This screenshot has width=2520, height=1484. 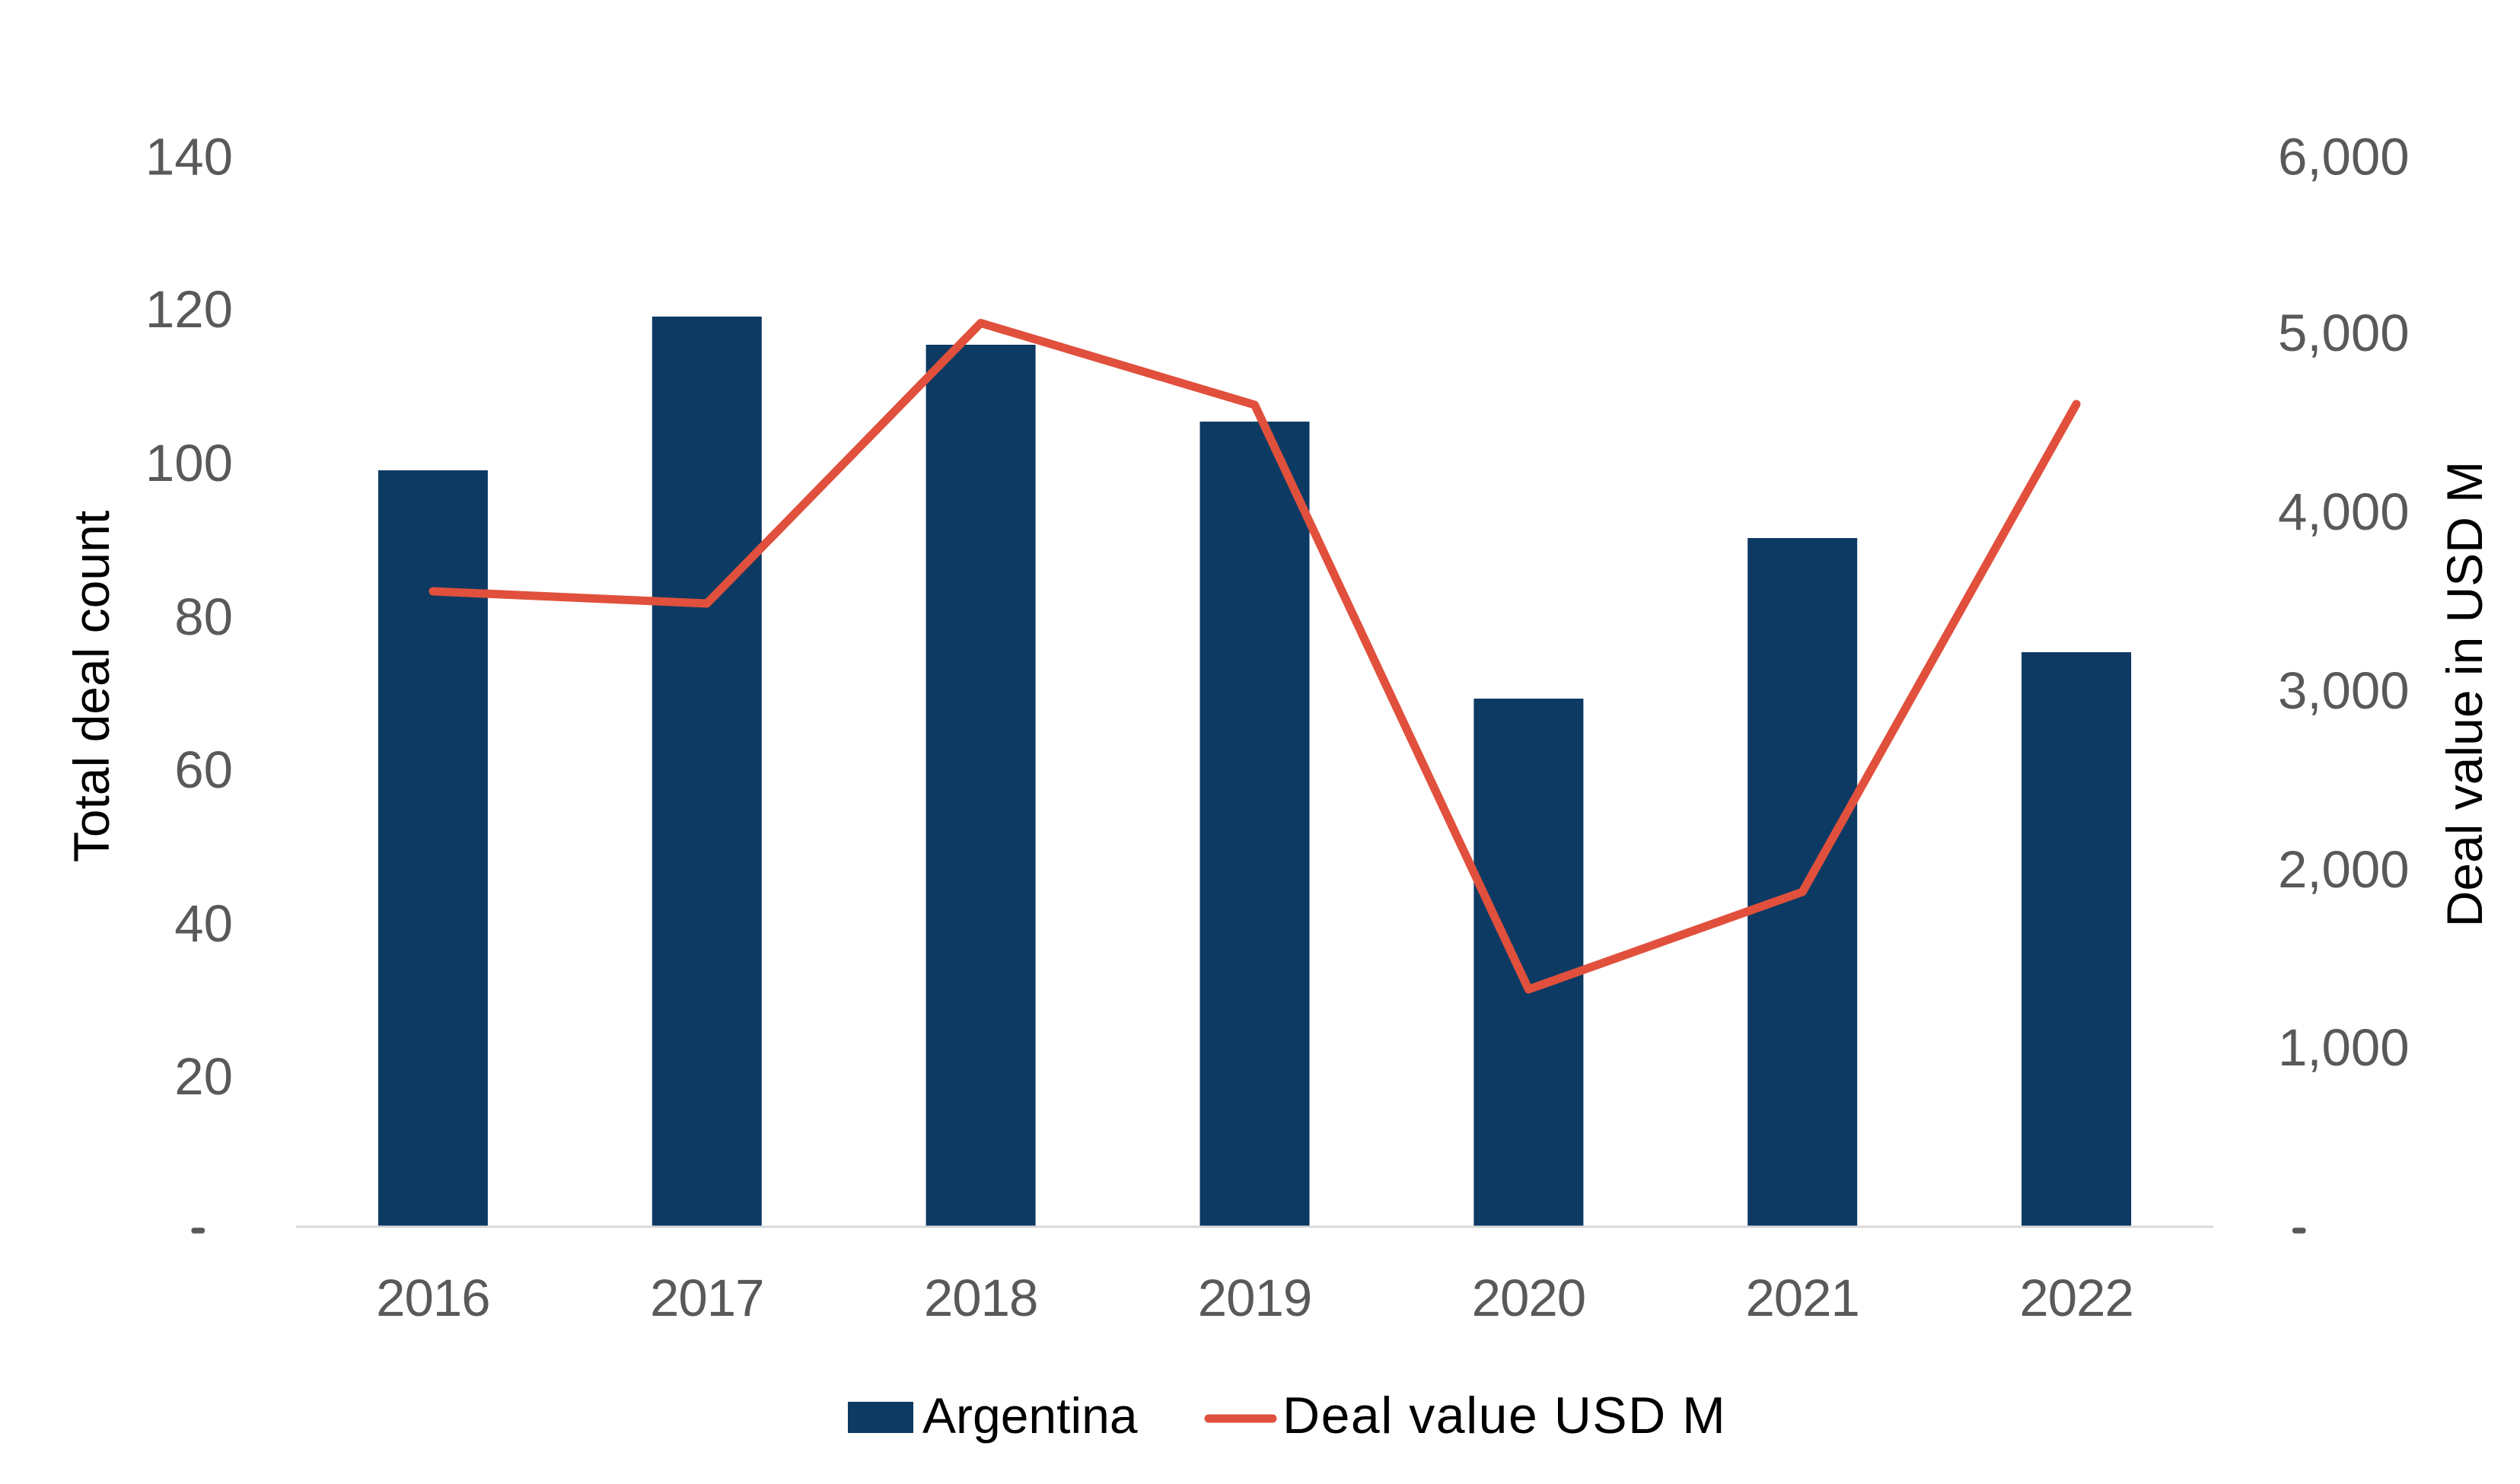 What do you see at coordinates (1255, 1298) in the screenshot?
I see `svg-text: 2019` at bounding box center [1255, 1298].